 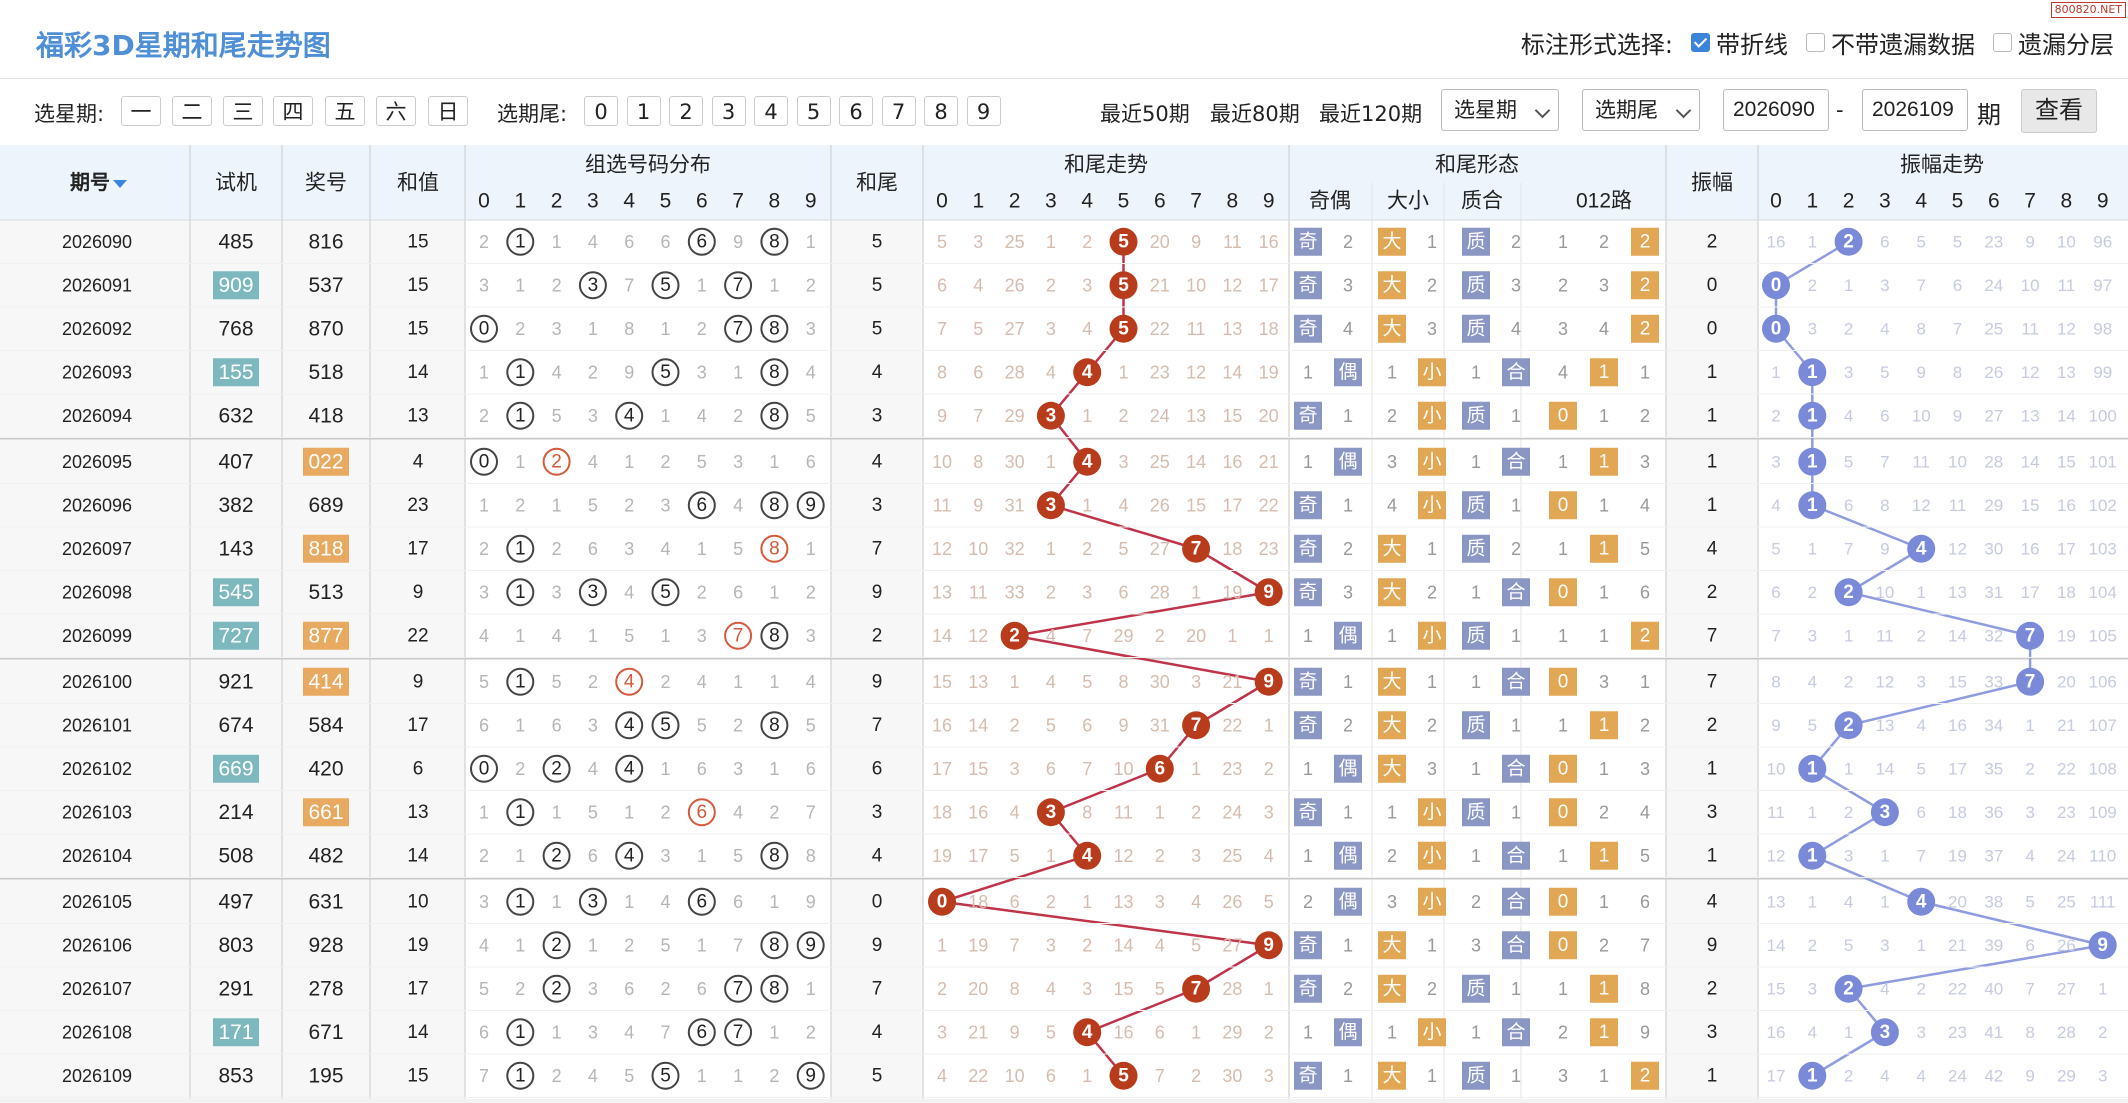 What do you see at coordinates (942, 901) in the screenshot?
I see `tail-ball-number: 0` at bounding box center [942, 901].